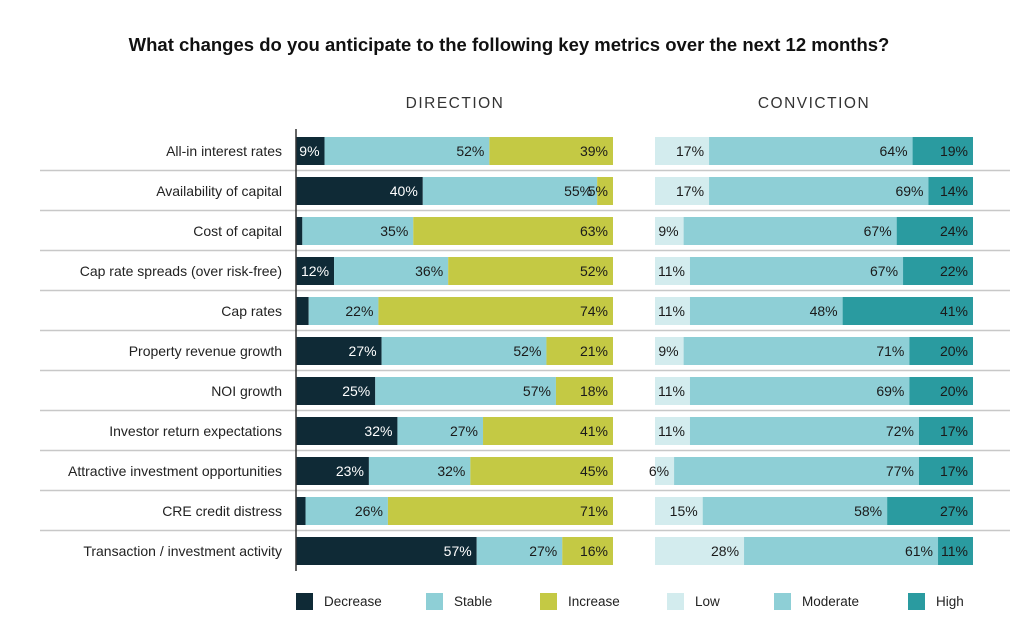  I want to click on legend-item-decrease: Decrease, so click(339, 601).